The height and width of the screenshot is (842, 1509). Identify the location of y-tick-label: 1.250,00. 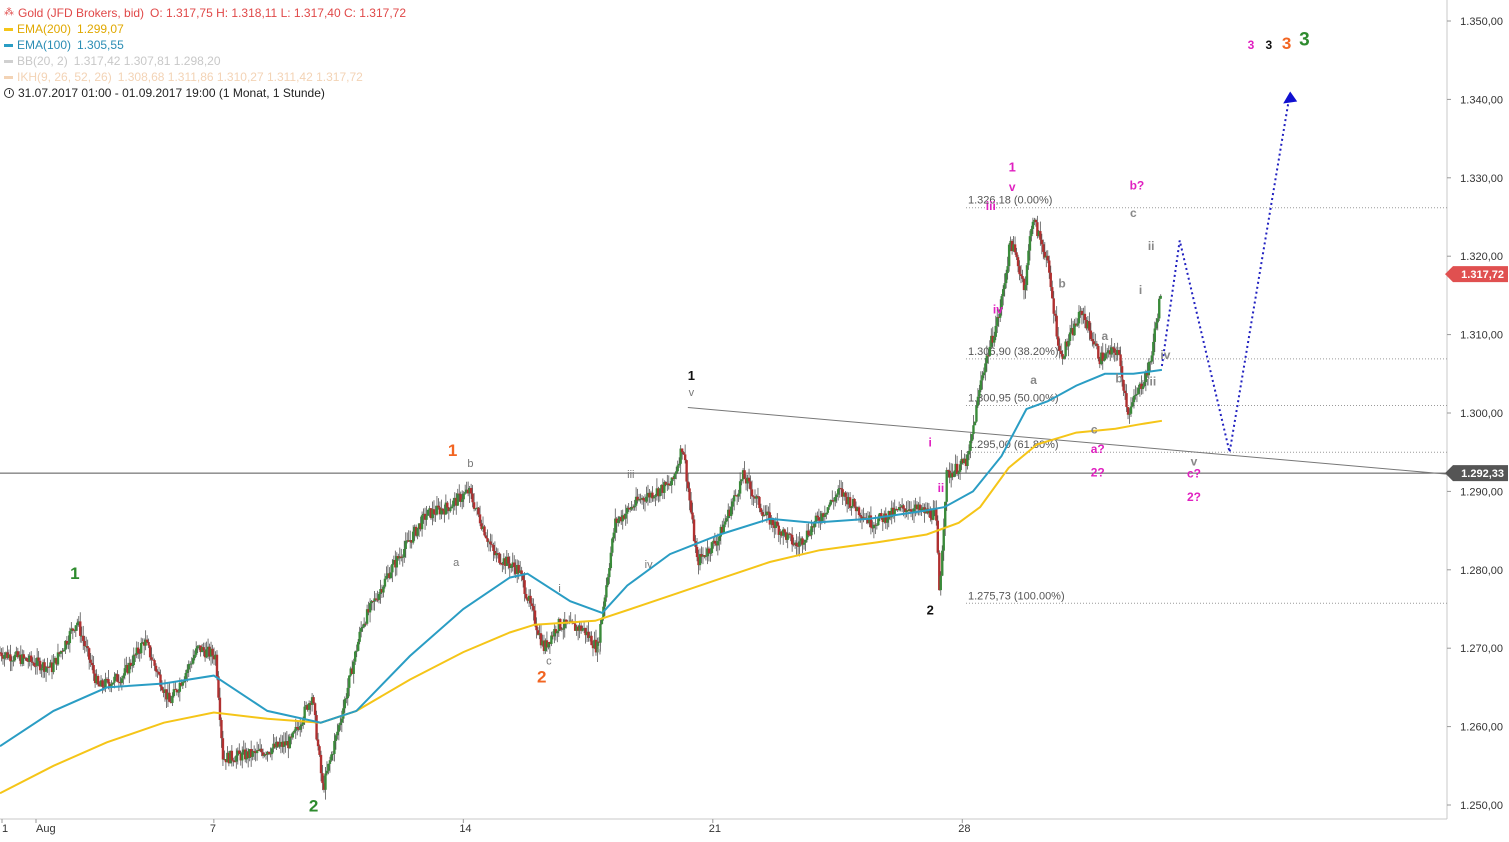
(1481, 806).